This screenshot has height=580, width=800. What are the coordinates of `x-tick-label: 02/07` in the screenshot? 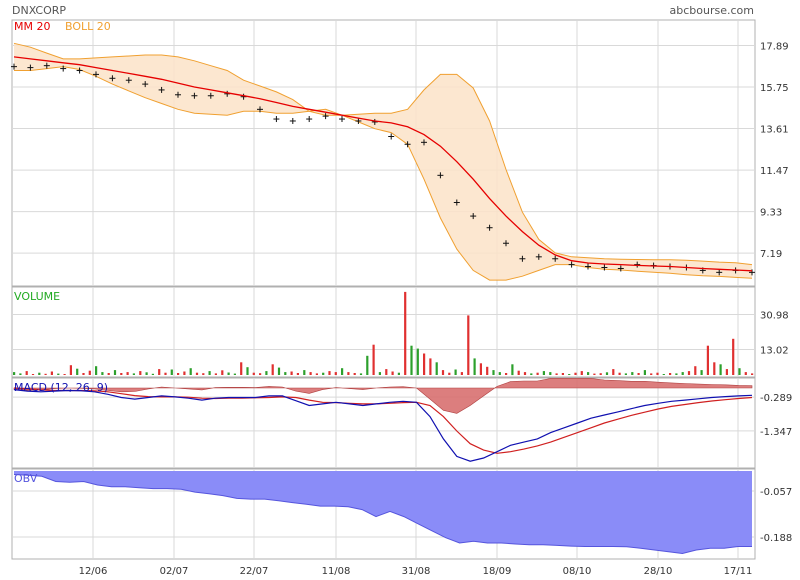 It's located at (174, 571).